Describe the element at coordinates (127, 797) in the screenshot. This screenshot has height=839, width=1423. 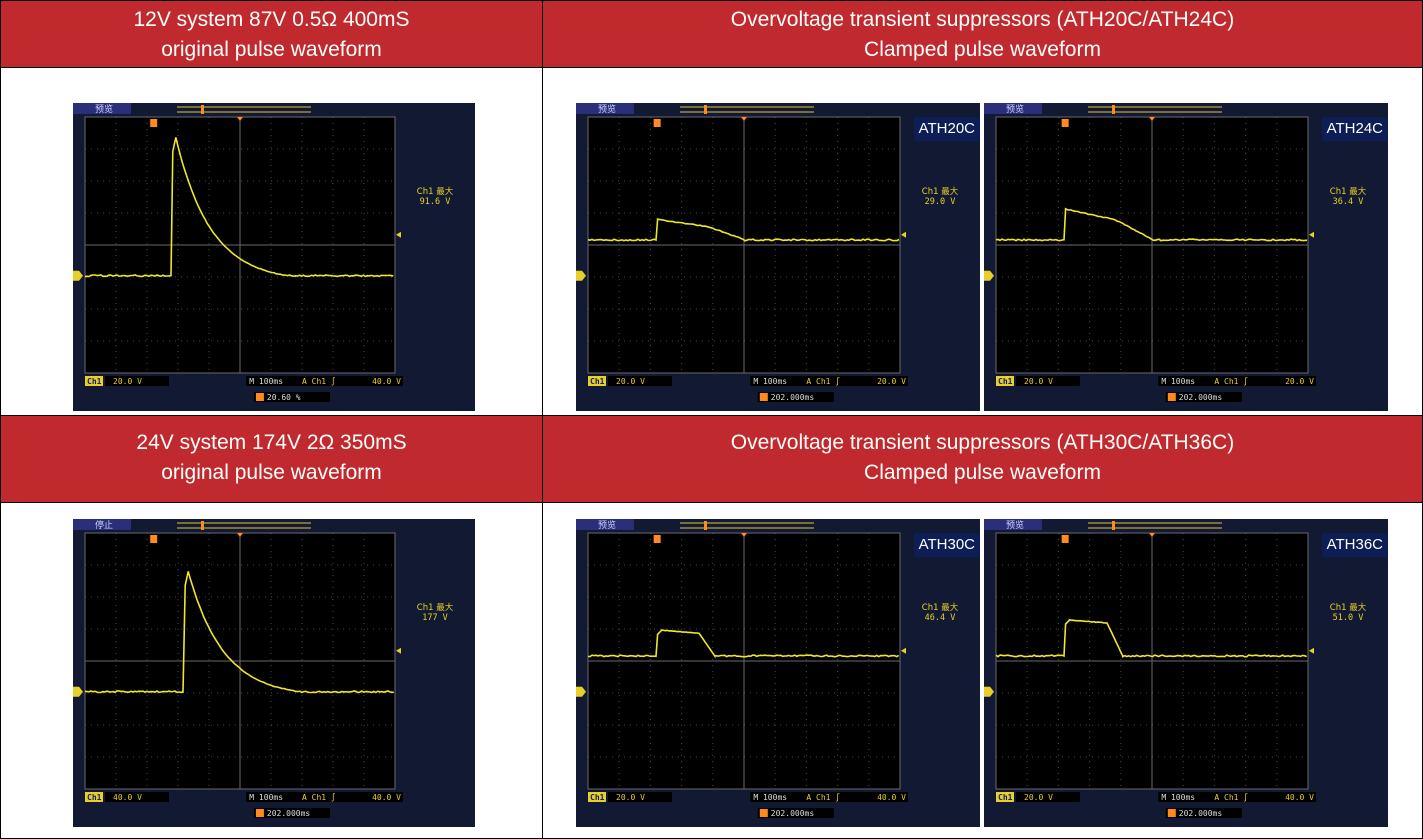
I see `channel-scale: 40.0 V` at that location.